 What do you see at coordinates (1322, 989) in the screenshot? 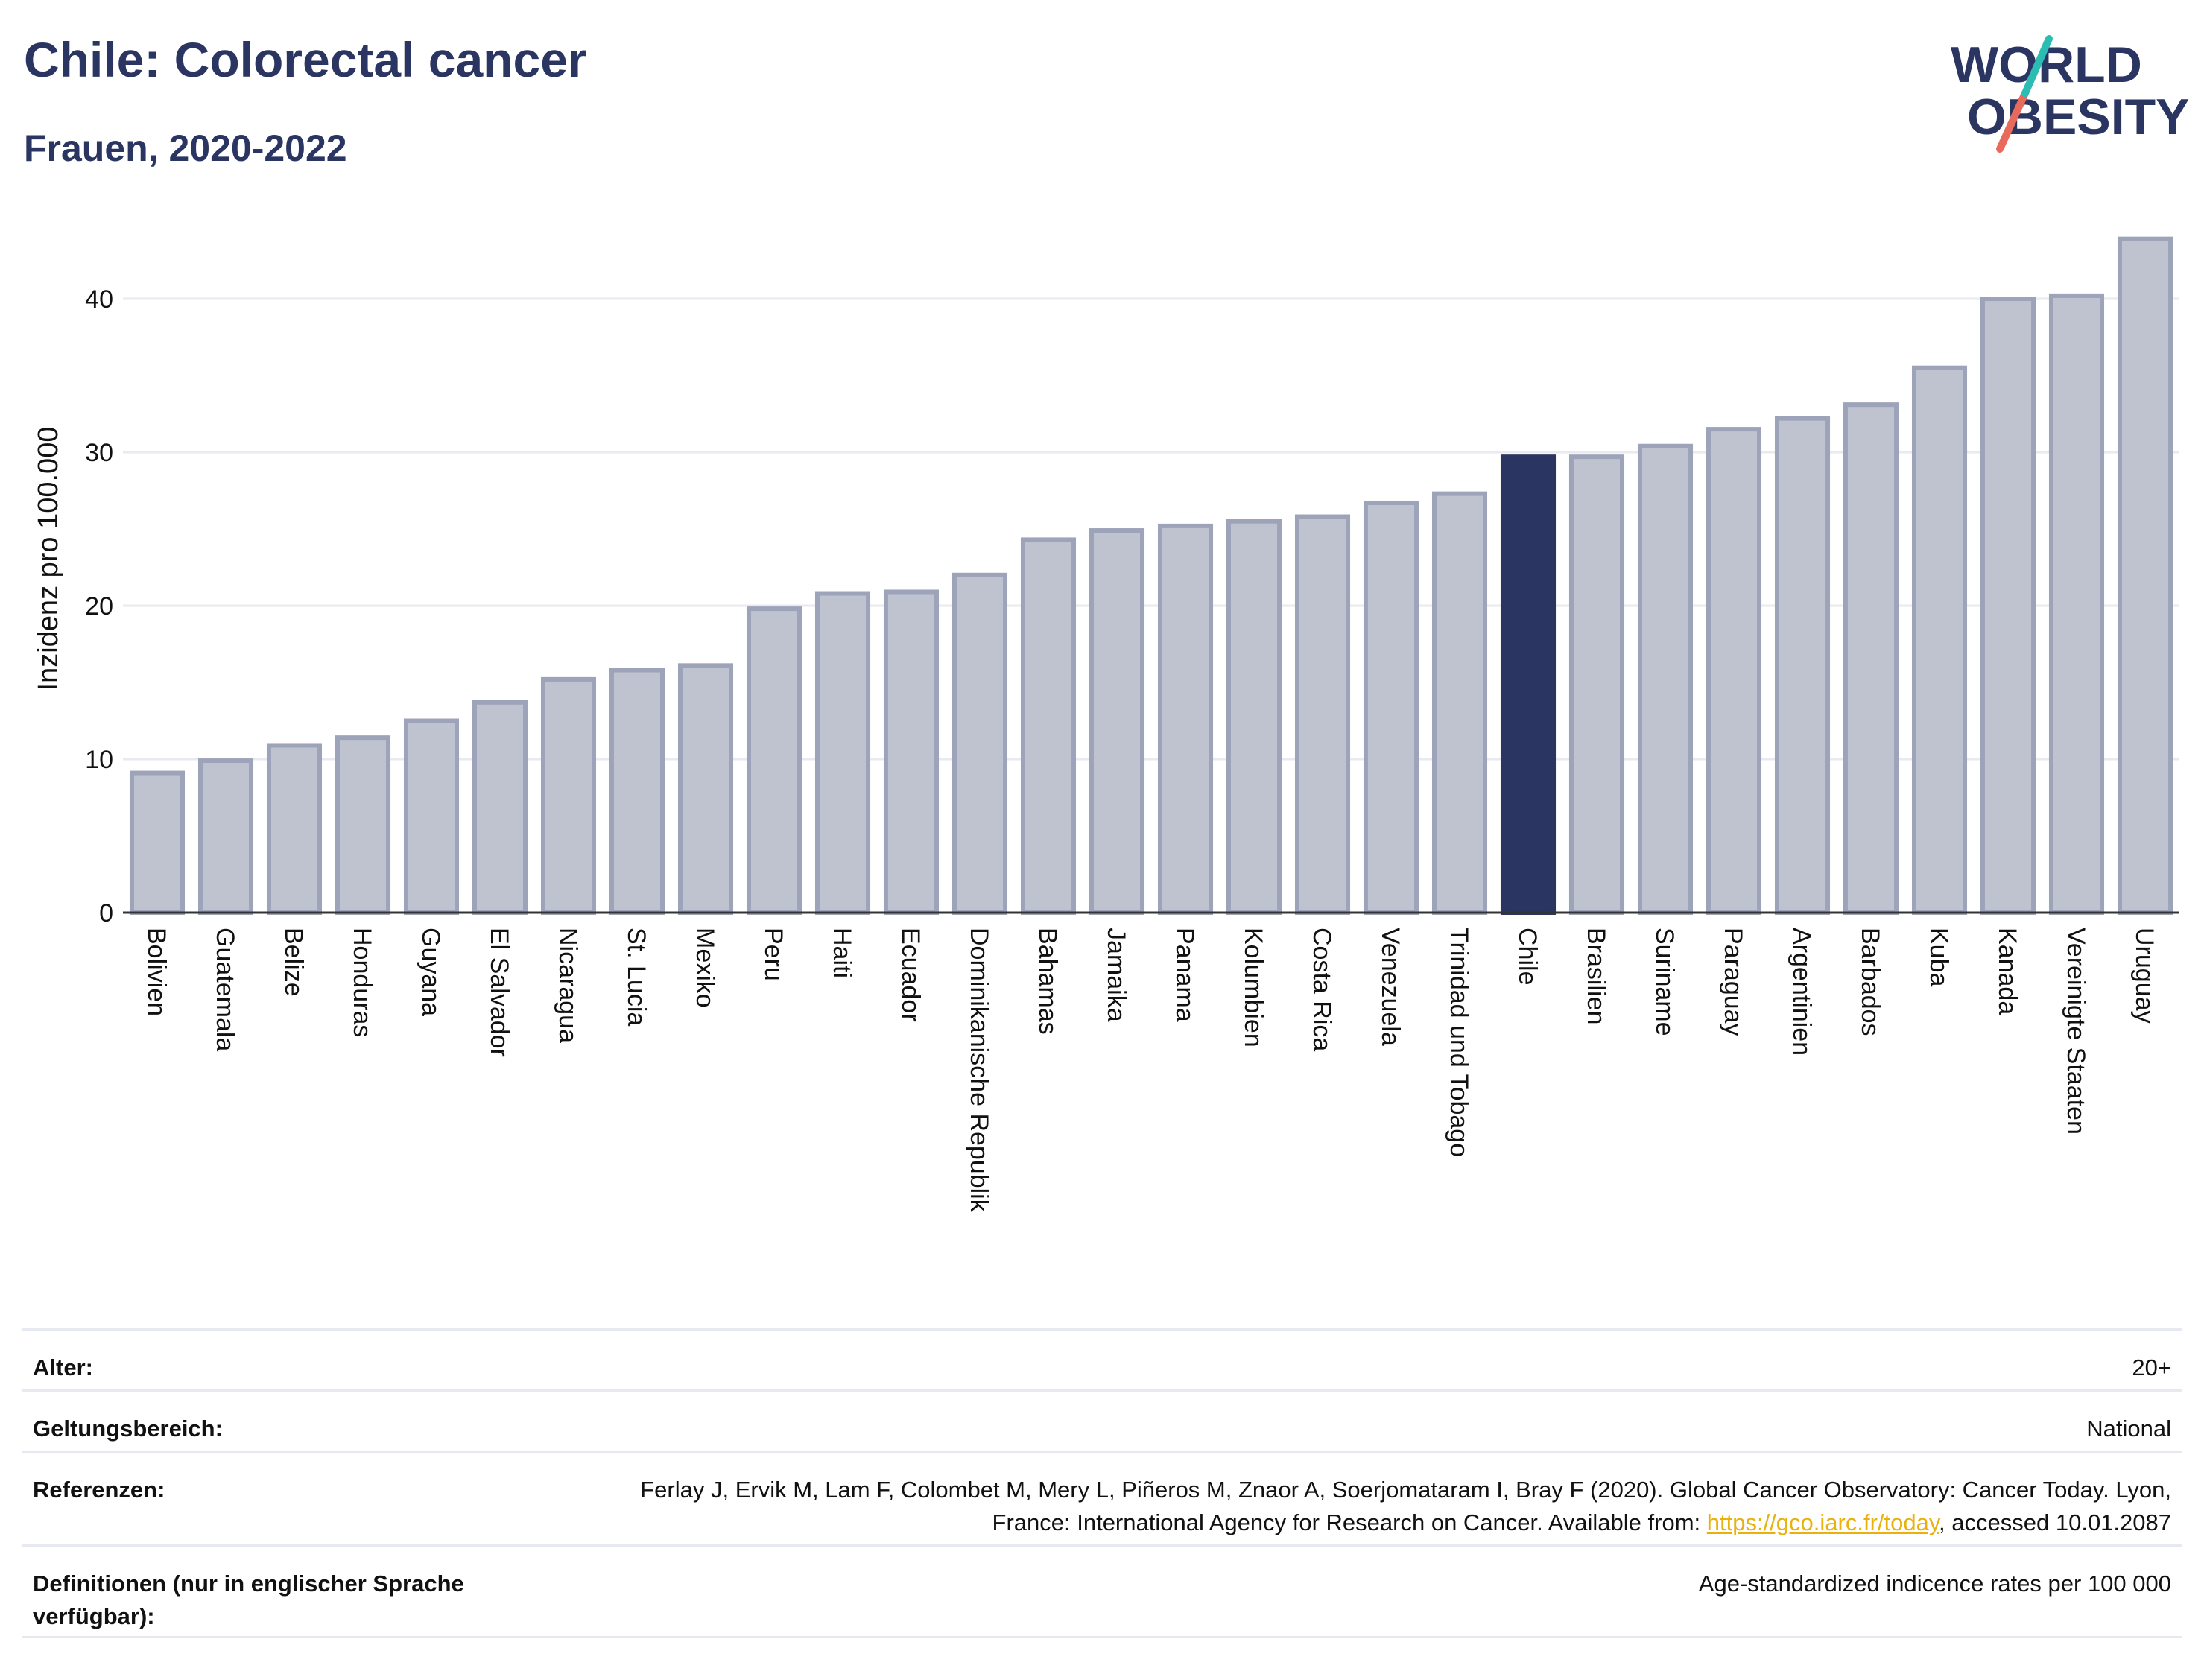
I see `x-tick-label: Costa Rica` at bounding box center [1322, 989].